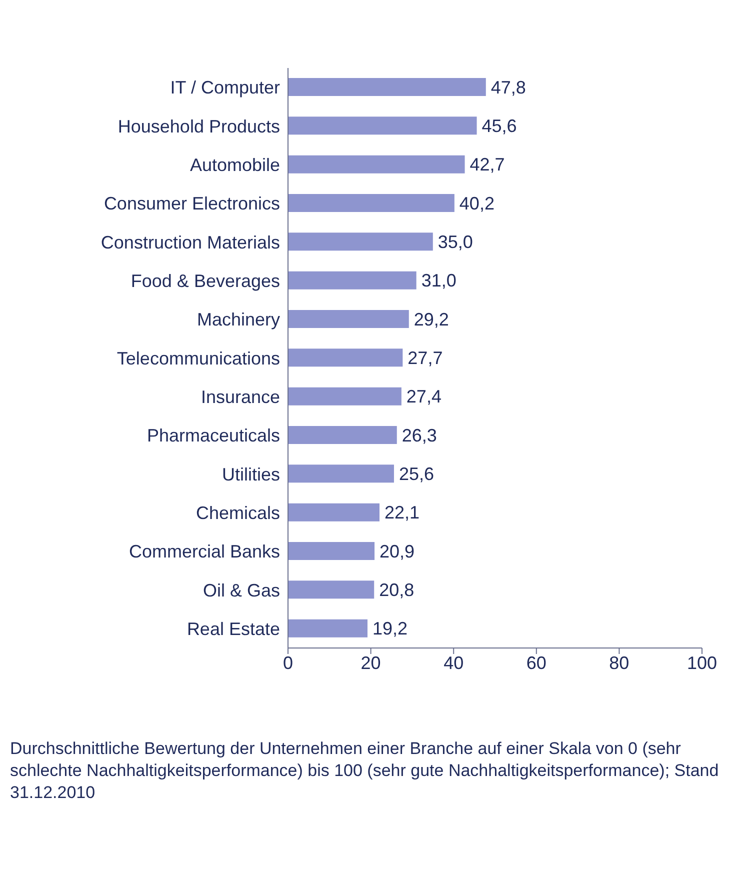 Image resolution: width=740 pixels, height=881 pixels. I want to click on y-tick-label: Household Products, so click(199, 126).